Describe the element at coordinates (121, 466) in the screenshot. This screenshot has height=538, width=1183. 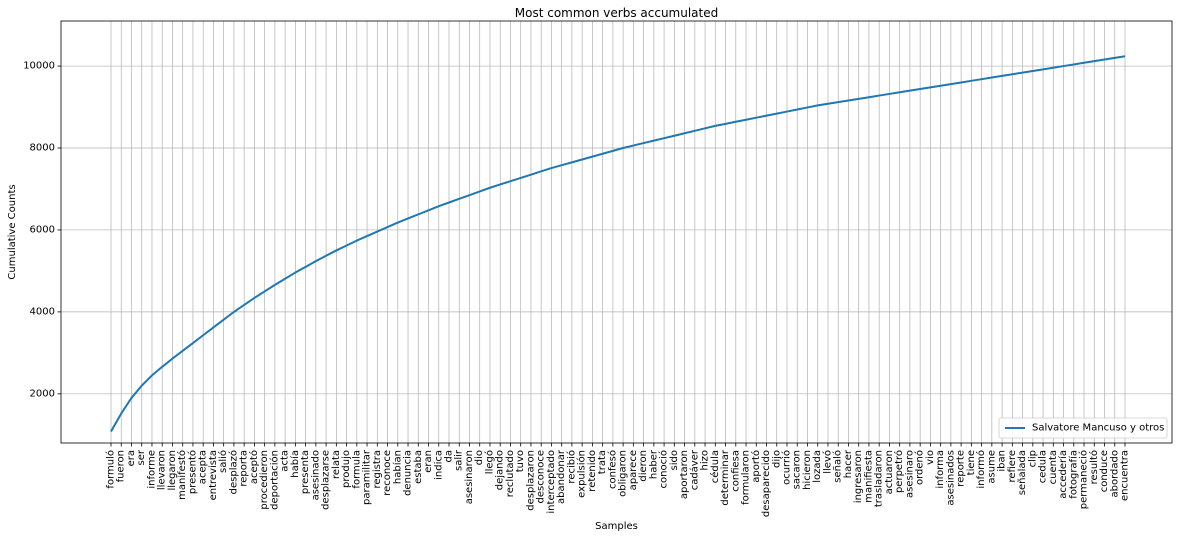
I see `x-tick-label: fueron` at that location.